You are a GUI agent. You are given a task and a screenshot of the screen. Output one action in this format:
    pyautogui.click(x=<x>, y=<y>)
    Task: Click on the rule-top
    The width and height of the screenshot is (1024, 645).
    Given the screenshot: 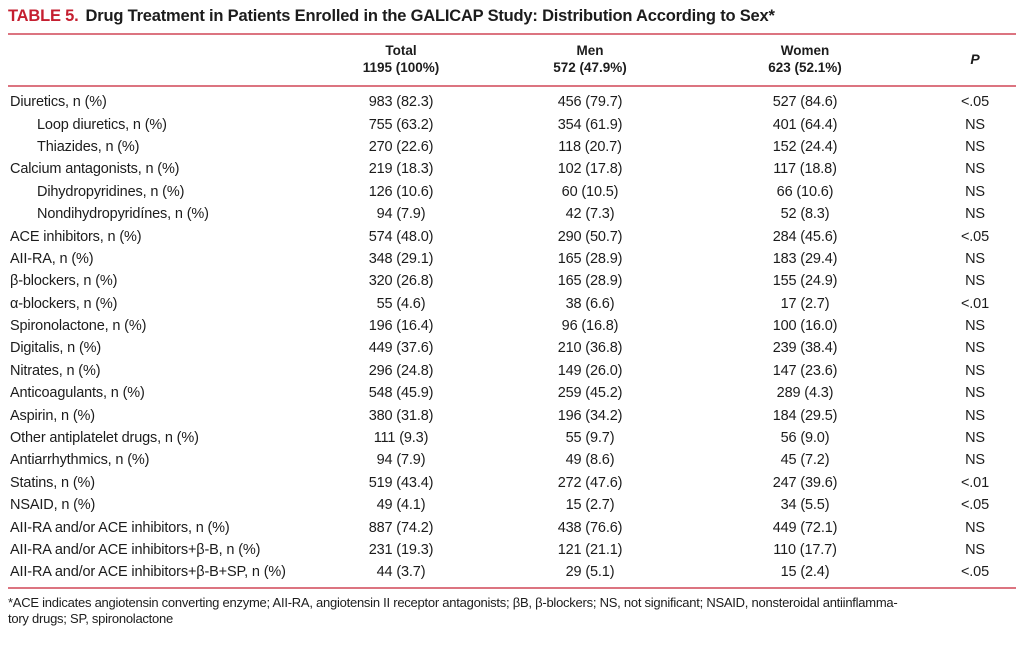 What is the action you would take?
    pyautogui.click(x=512, y=34)
    